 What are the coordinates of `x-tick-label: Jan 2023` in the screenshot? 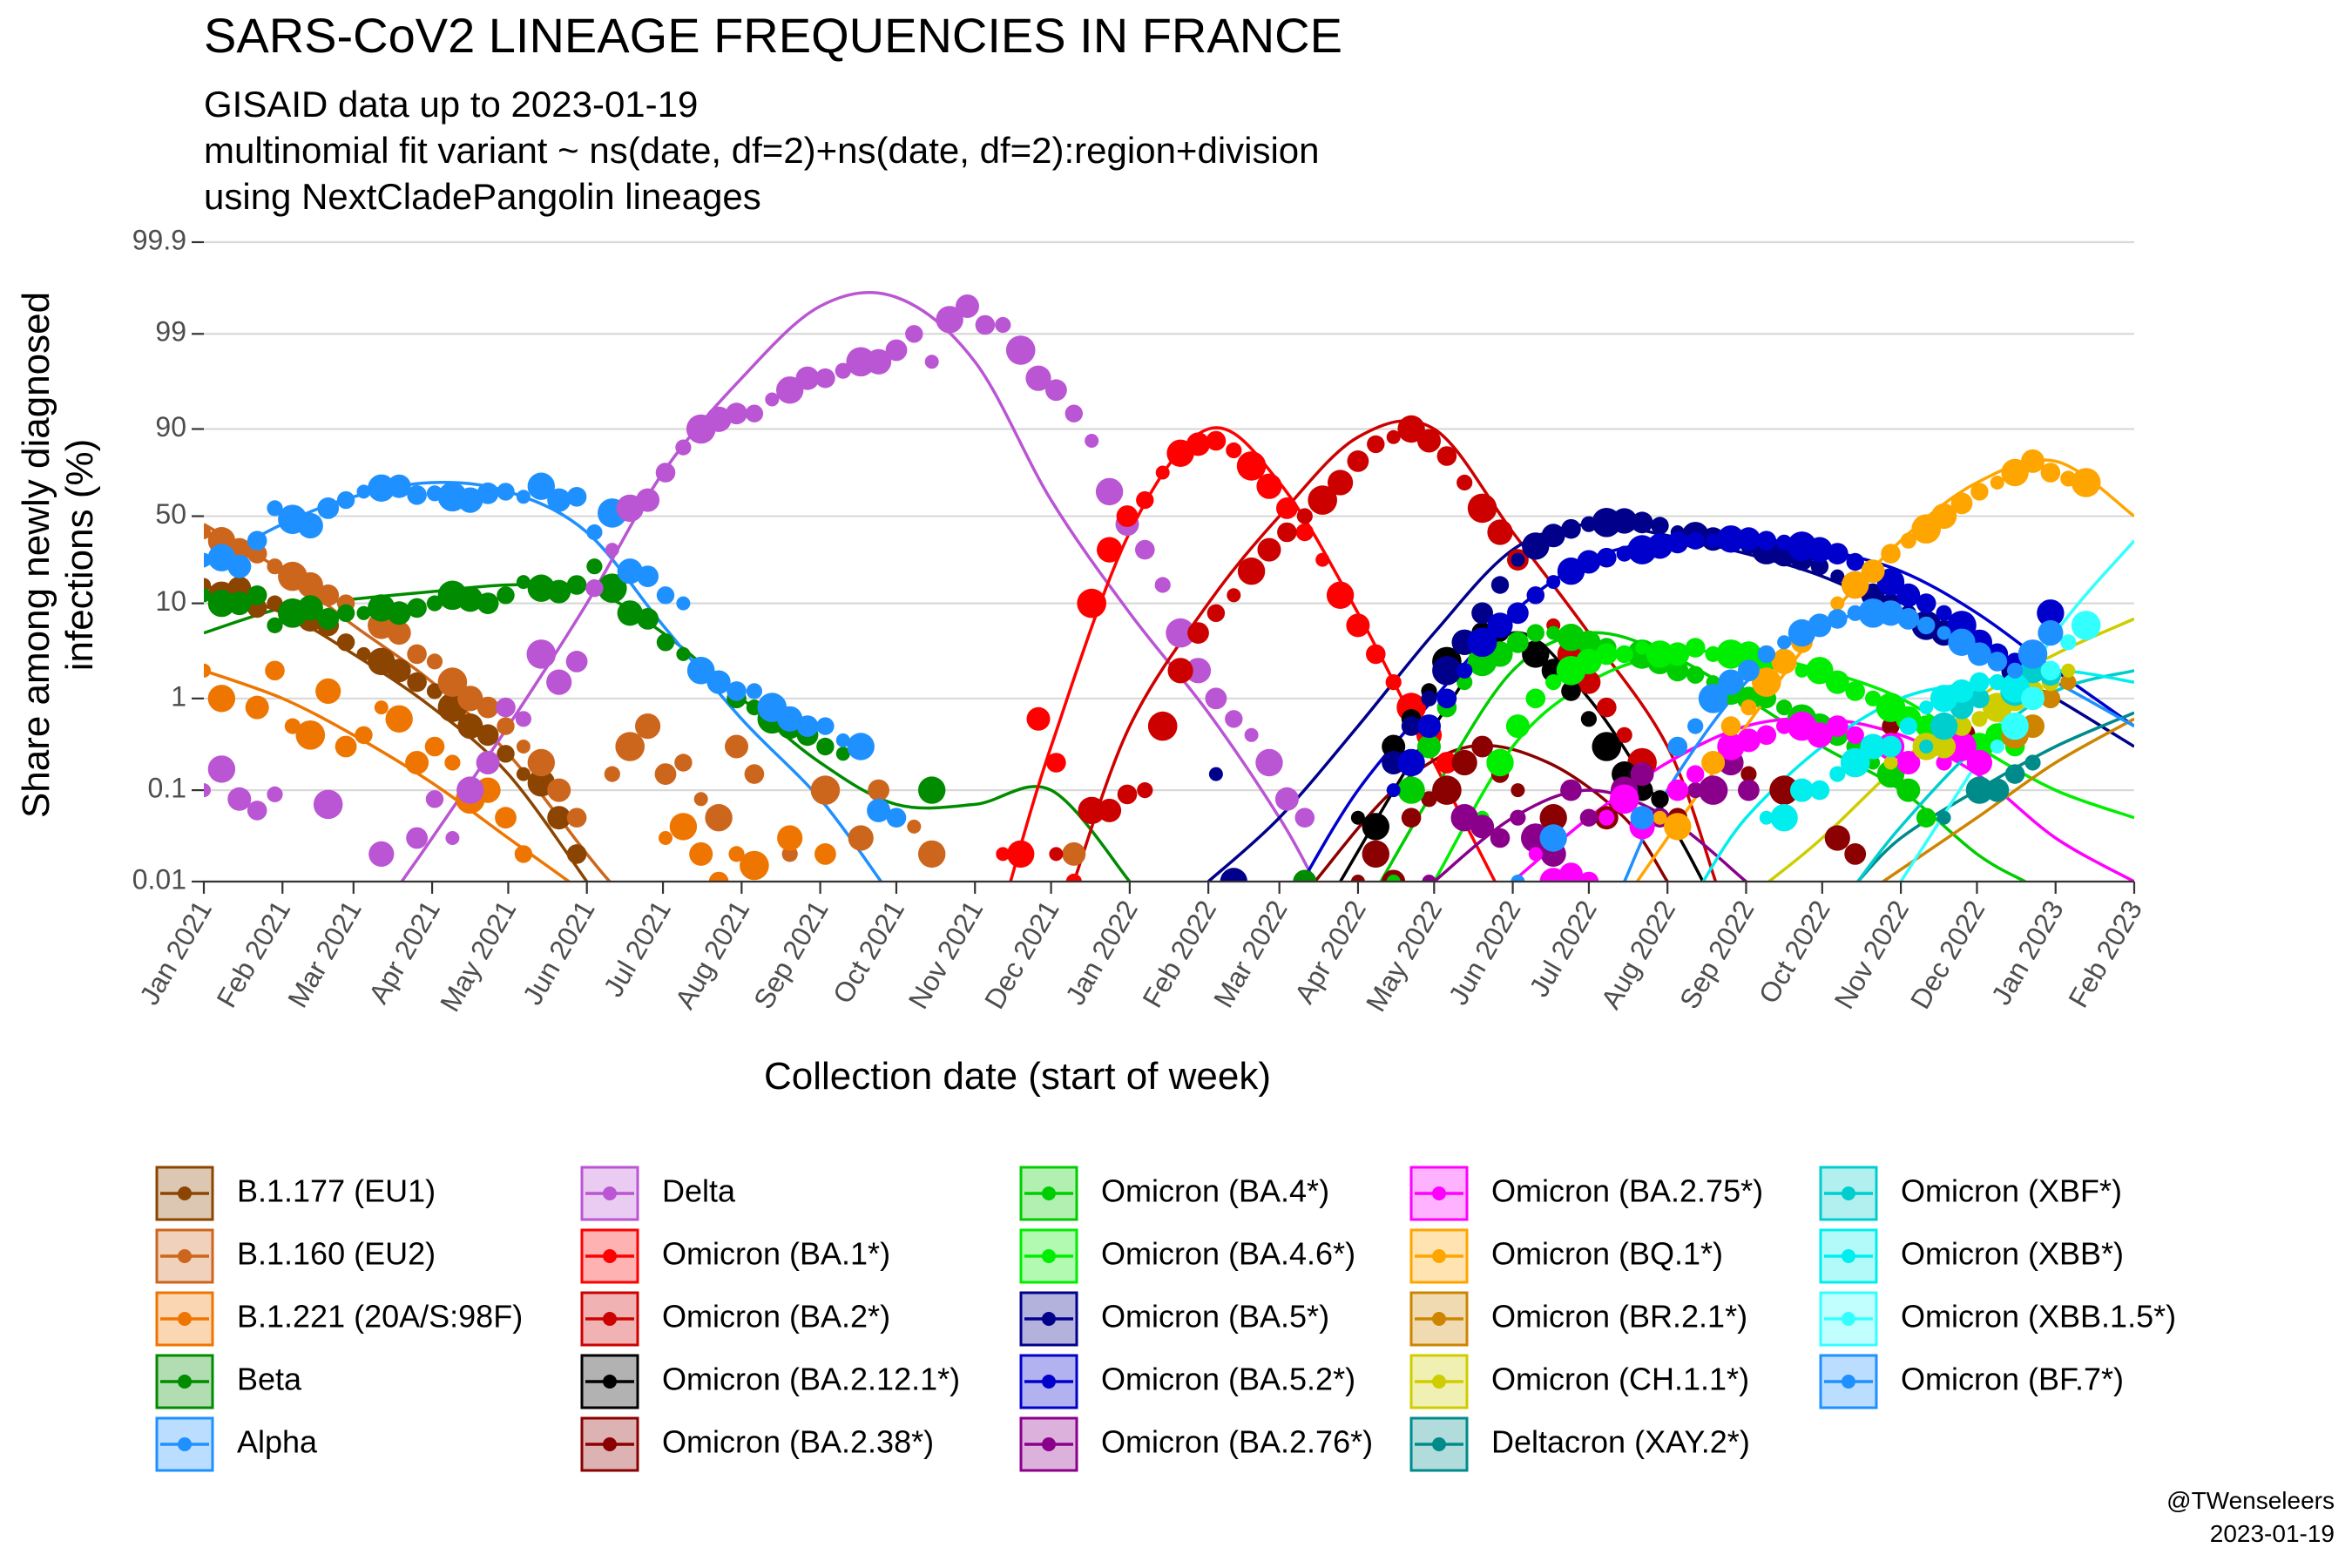 It's located at (2028, 953).